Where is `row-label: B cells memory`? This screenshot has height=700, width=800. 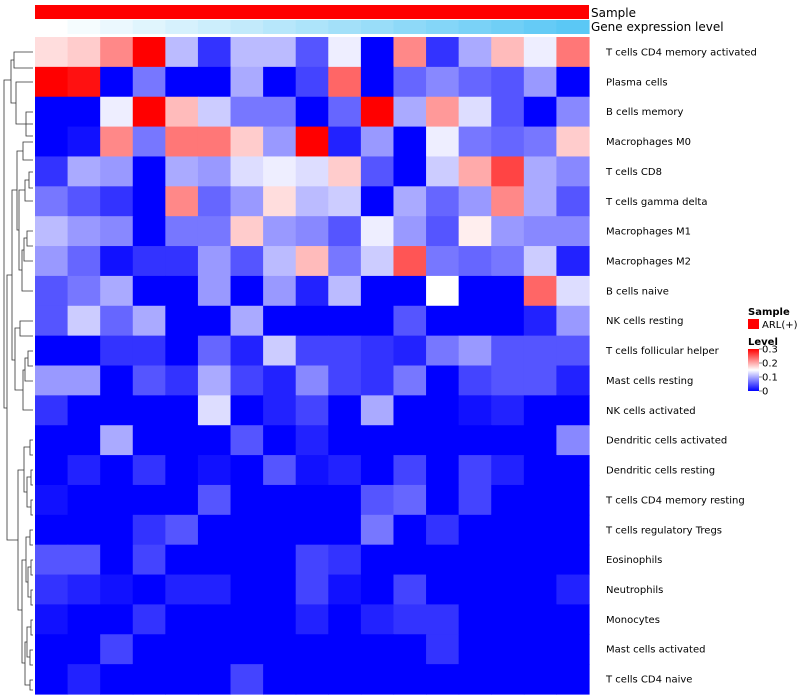 row-label: B cells memory is located at coordinates (644, 112).